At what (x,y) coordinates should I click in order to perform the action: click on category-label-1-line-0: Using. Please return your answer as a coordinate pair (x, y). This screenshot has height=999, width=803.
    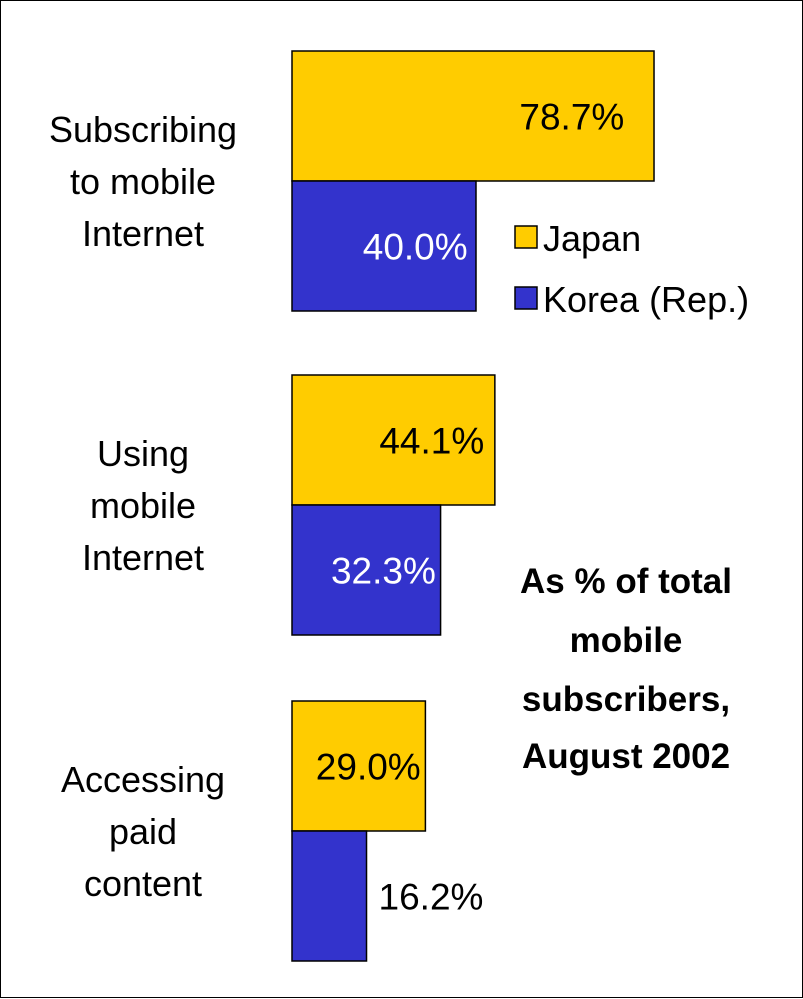
    Looking at the image, I should click on (143, 453).